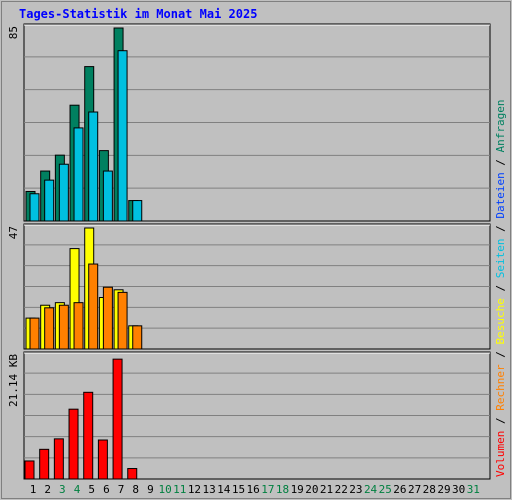 The width and height of the screenshot is (512, 500). What do you see at coordinates (297, 489) in the screenshot?
I see `day-label-19: 19` at bounding box center [297, 489].